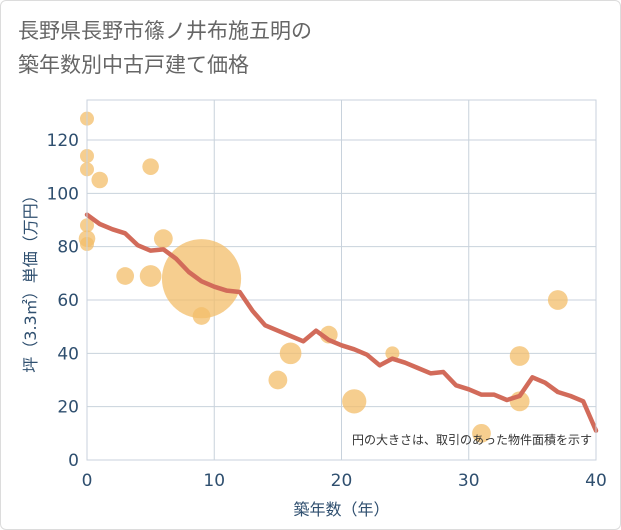  Describe the element at coordinates (596, 481) in the screenshot. I see `x-tick-label: 40` at that location.